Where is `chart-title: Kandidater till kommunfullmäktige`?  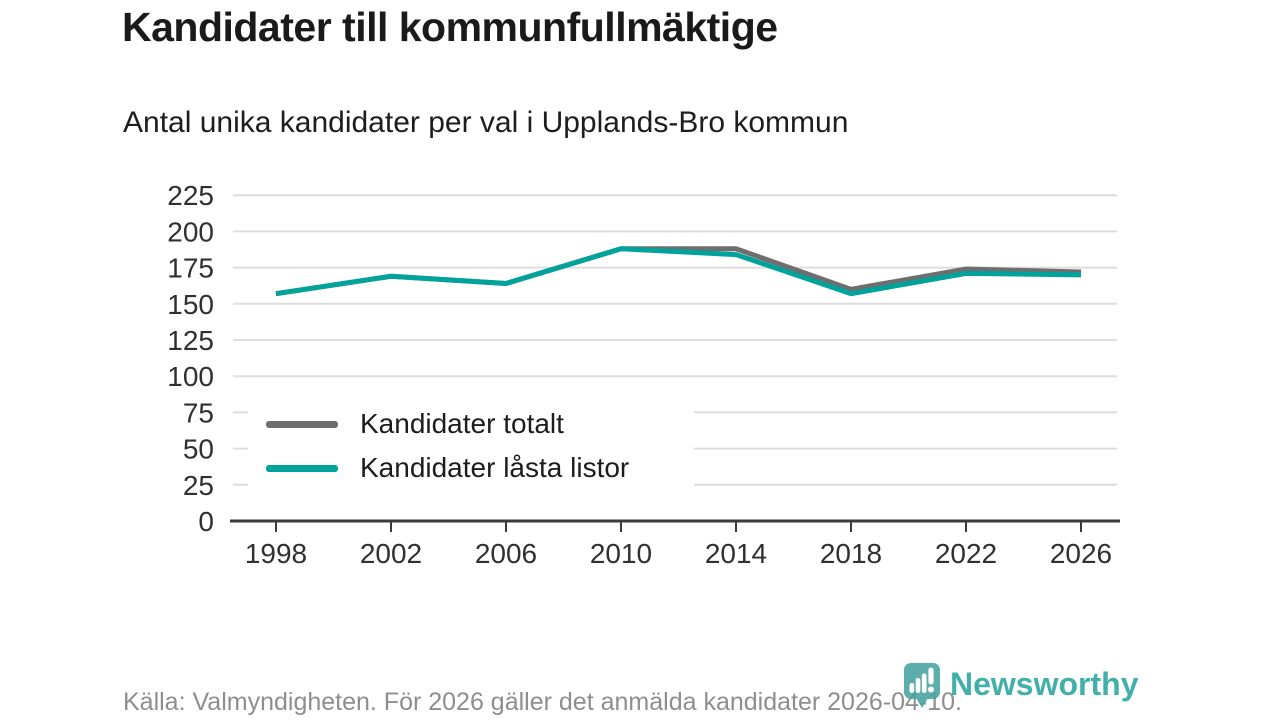
chart-title: Kandidater till kommunfullmäktige is located at coordinates (450, 27).